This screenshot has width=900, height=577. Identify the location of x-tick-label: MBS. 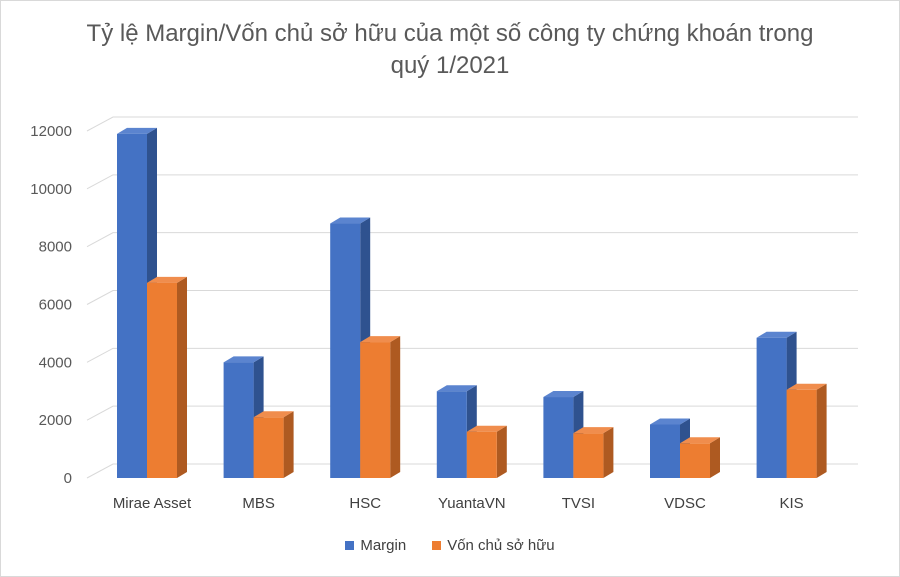
(258, 503).